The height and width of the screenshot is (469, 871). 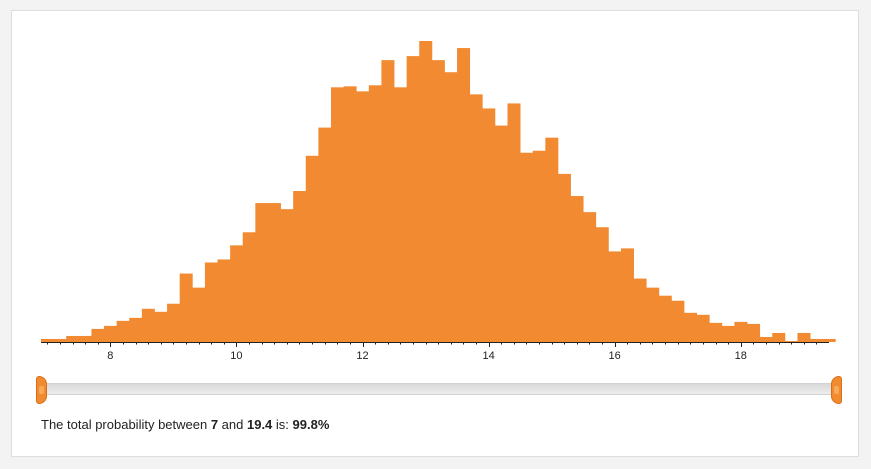 I want to click on x-tick-label: 8, so click(x=110, y=356).